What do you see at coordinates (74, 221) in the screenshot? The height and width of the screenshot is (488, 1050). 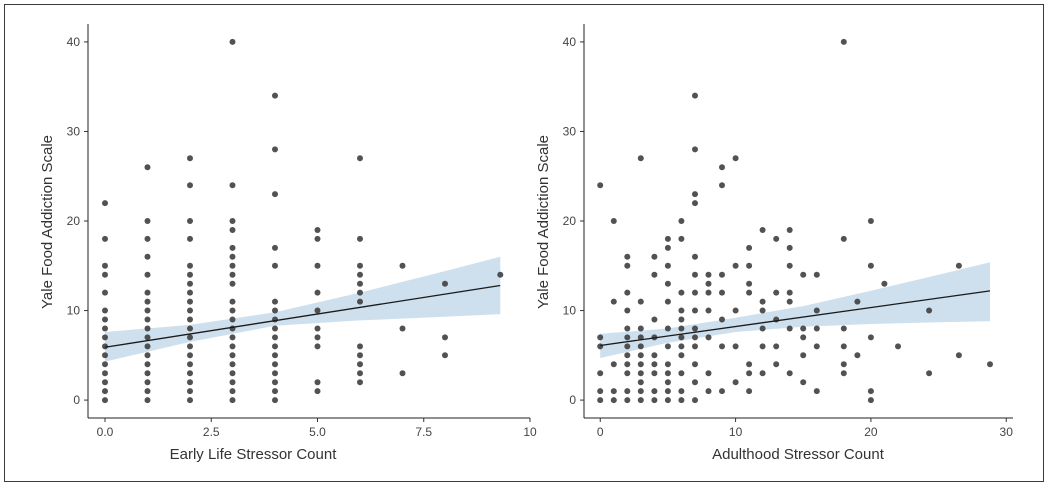 I see `y-tick-label: 20` at bounding box center [74, 221].